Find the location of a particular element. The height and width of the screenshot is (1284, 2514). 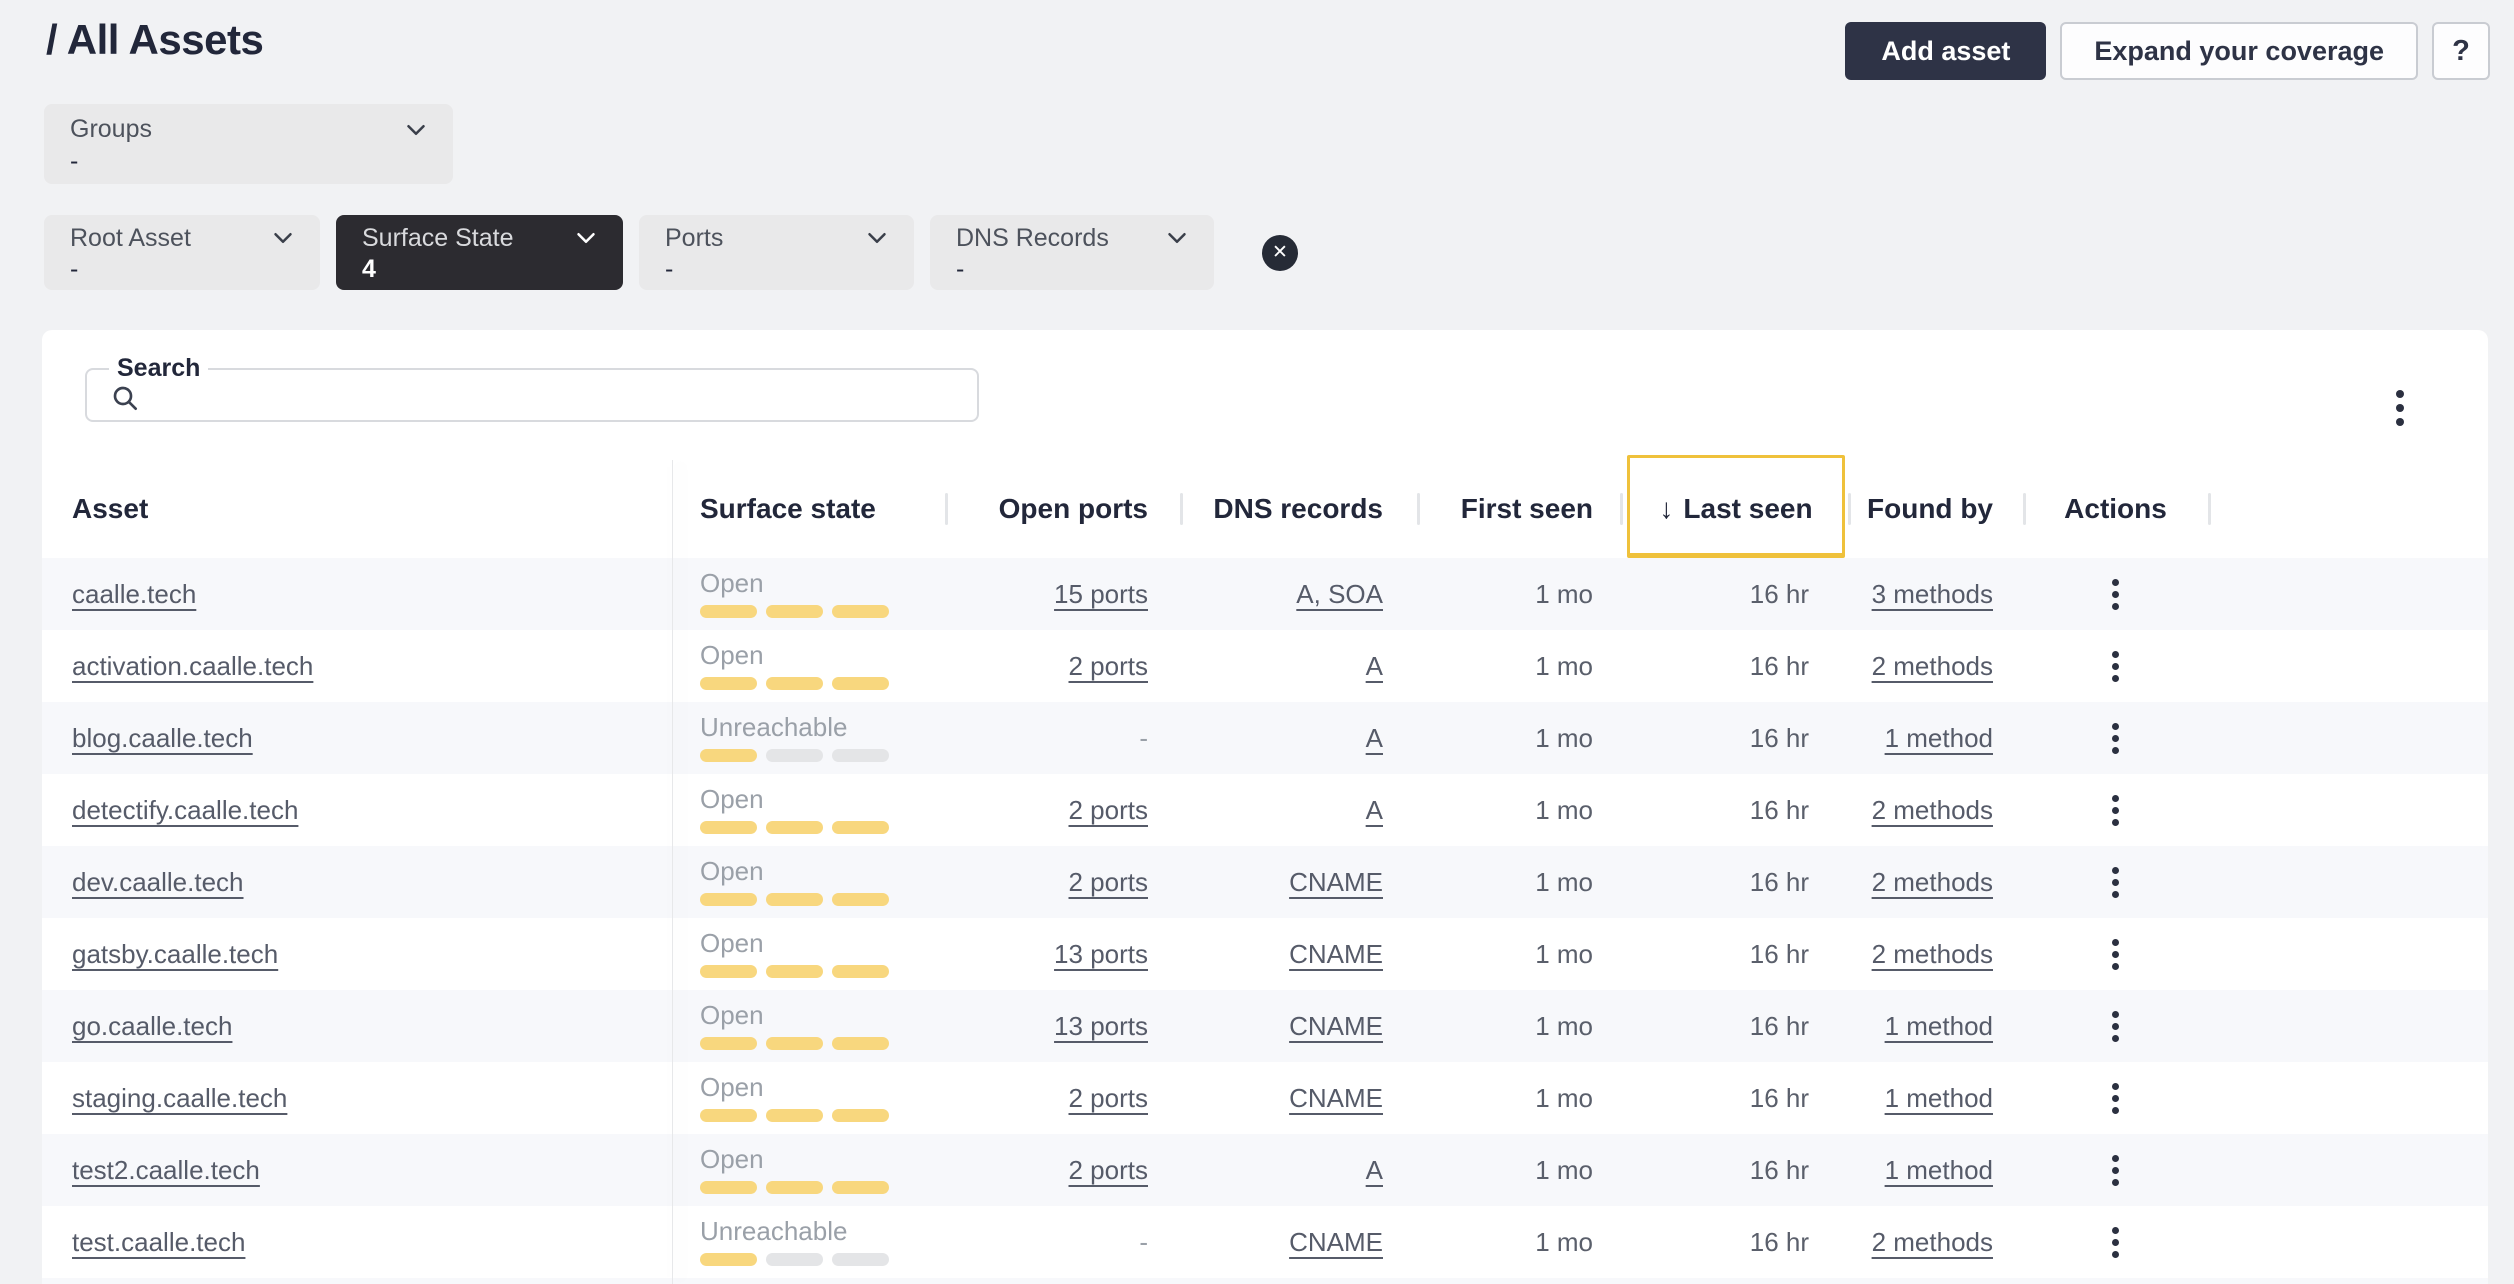

filter-dropdown-ports: Ports - is located at coordinates (776, 252).